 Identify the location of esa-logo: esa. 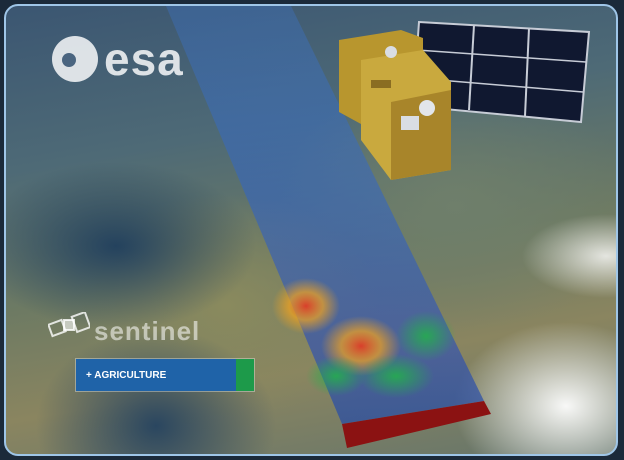
(118, 59).